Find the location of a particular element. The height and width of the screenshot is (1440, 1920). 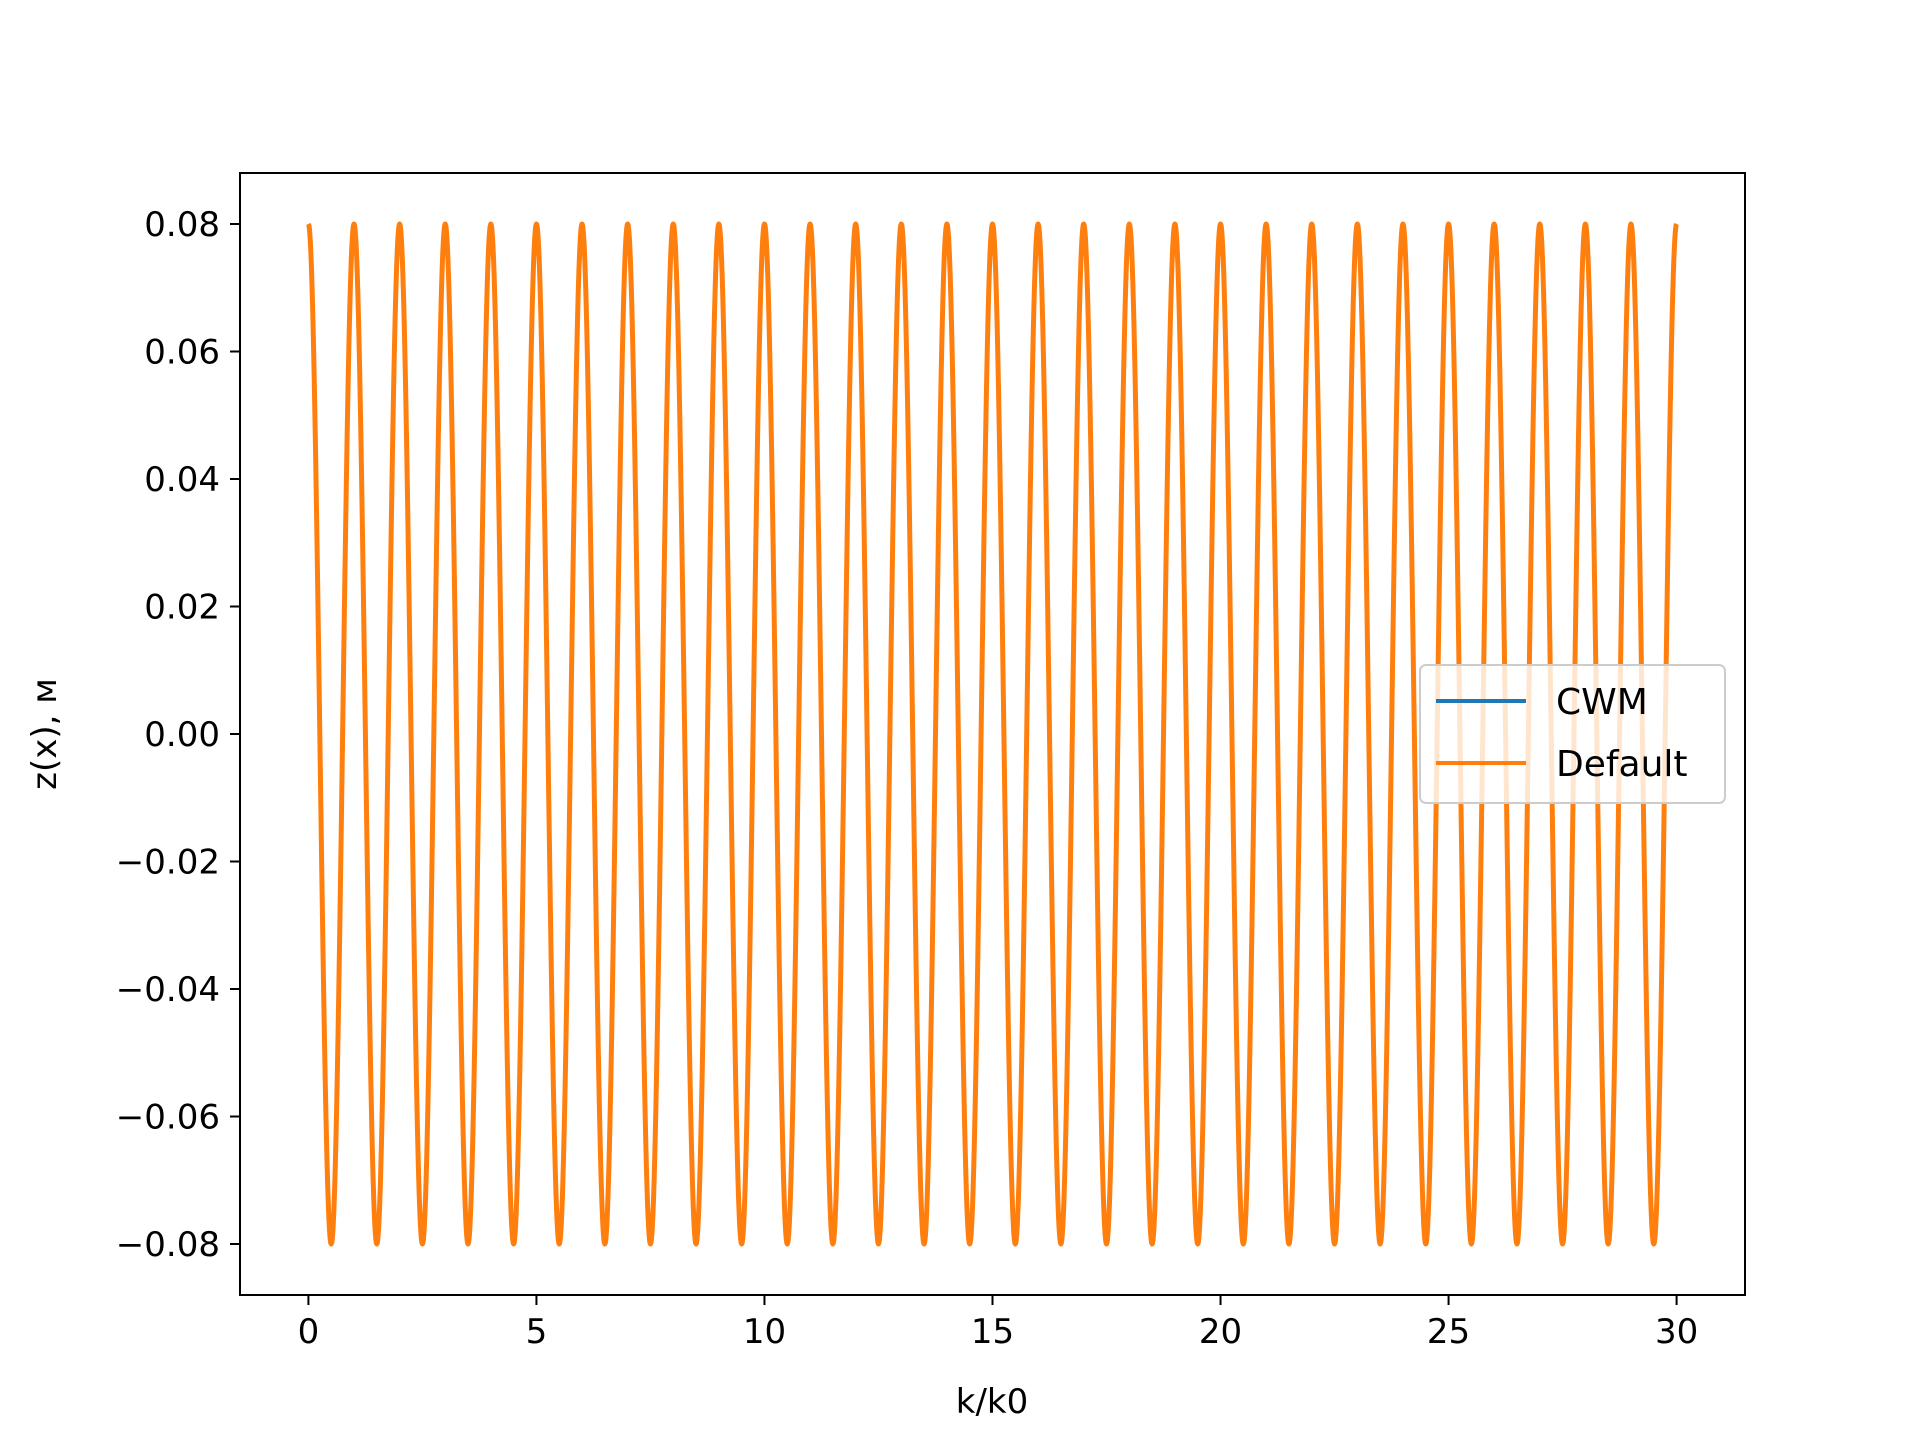

legend: CWM Default is located at coordinates (1572, 734).